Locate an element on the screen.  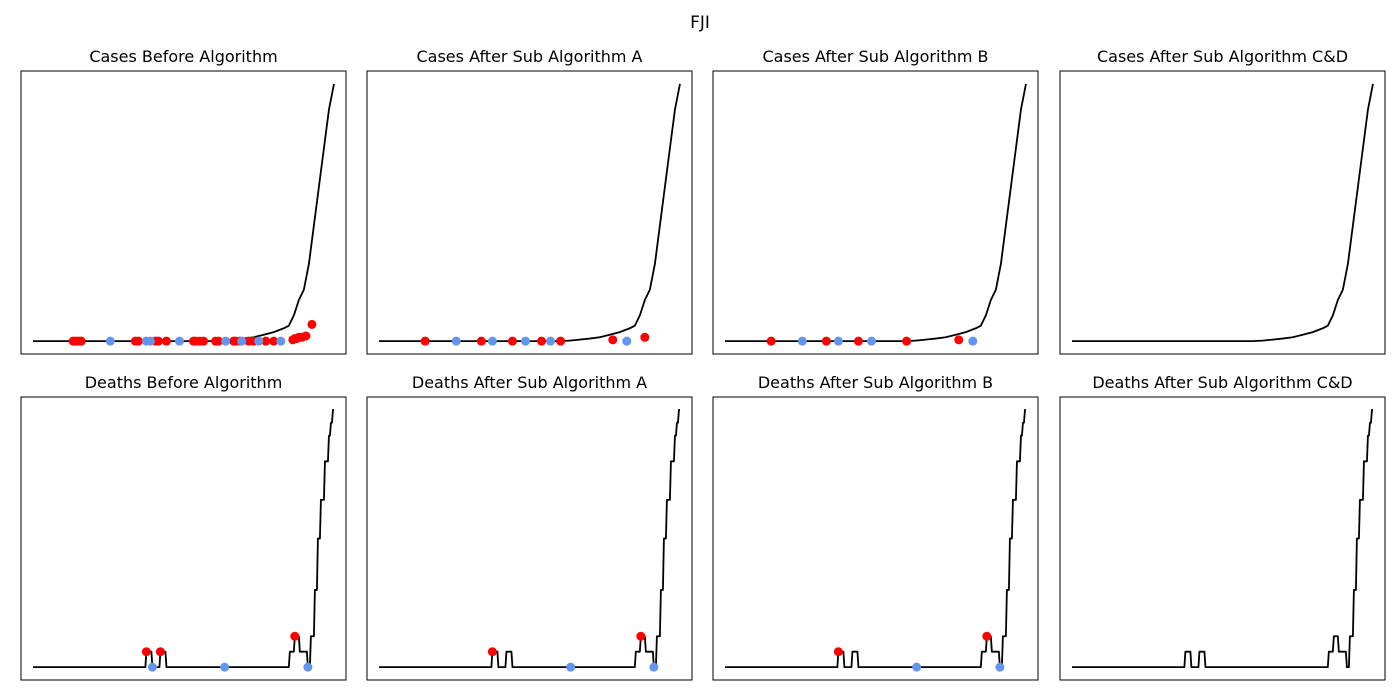
chart-panel: Deaths Before Algorithm is located at coordinates (183, 527).